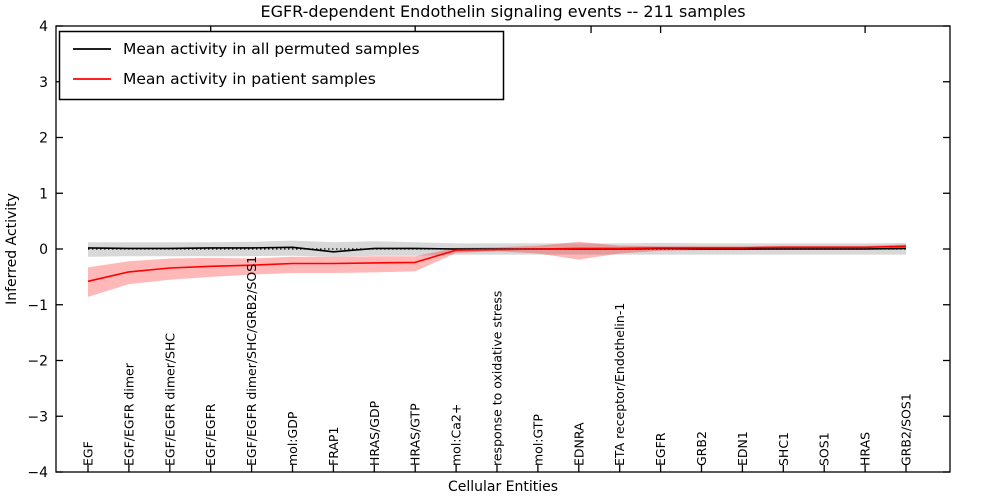  What do you see at coordinates (88, 453) in the screenshot?
I see `x-tick-label: EGF` at bounding box center [88, 453].